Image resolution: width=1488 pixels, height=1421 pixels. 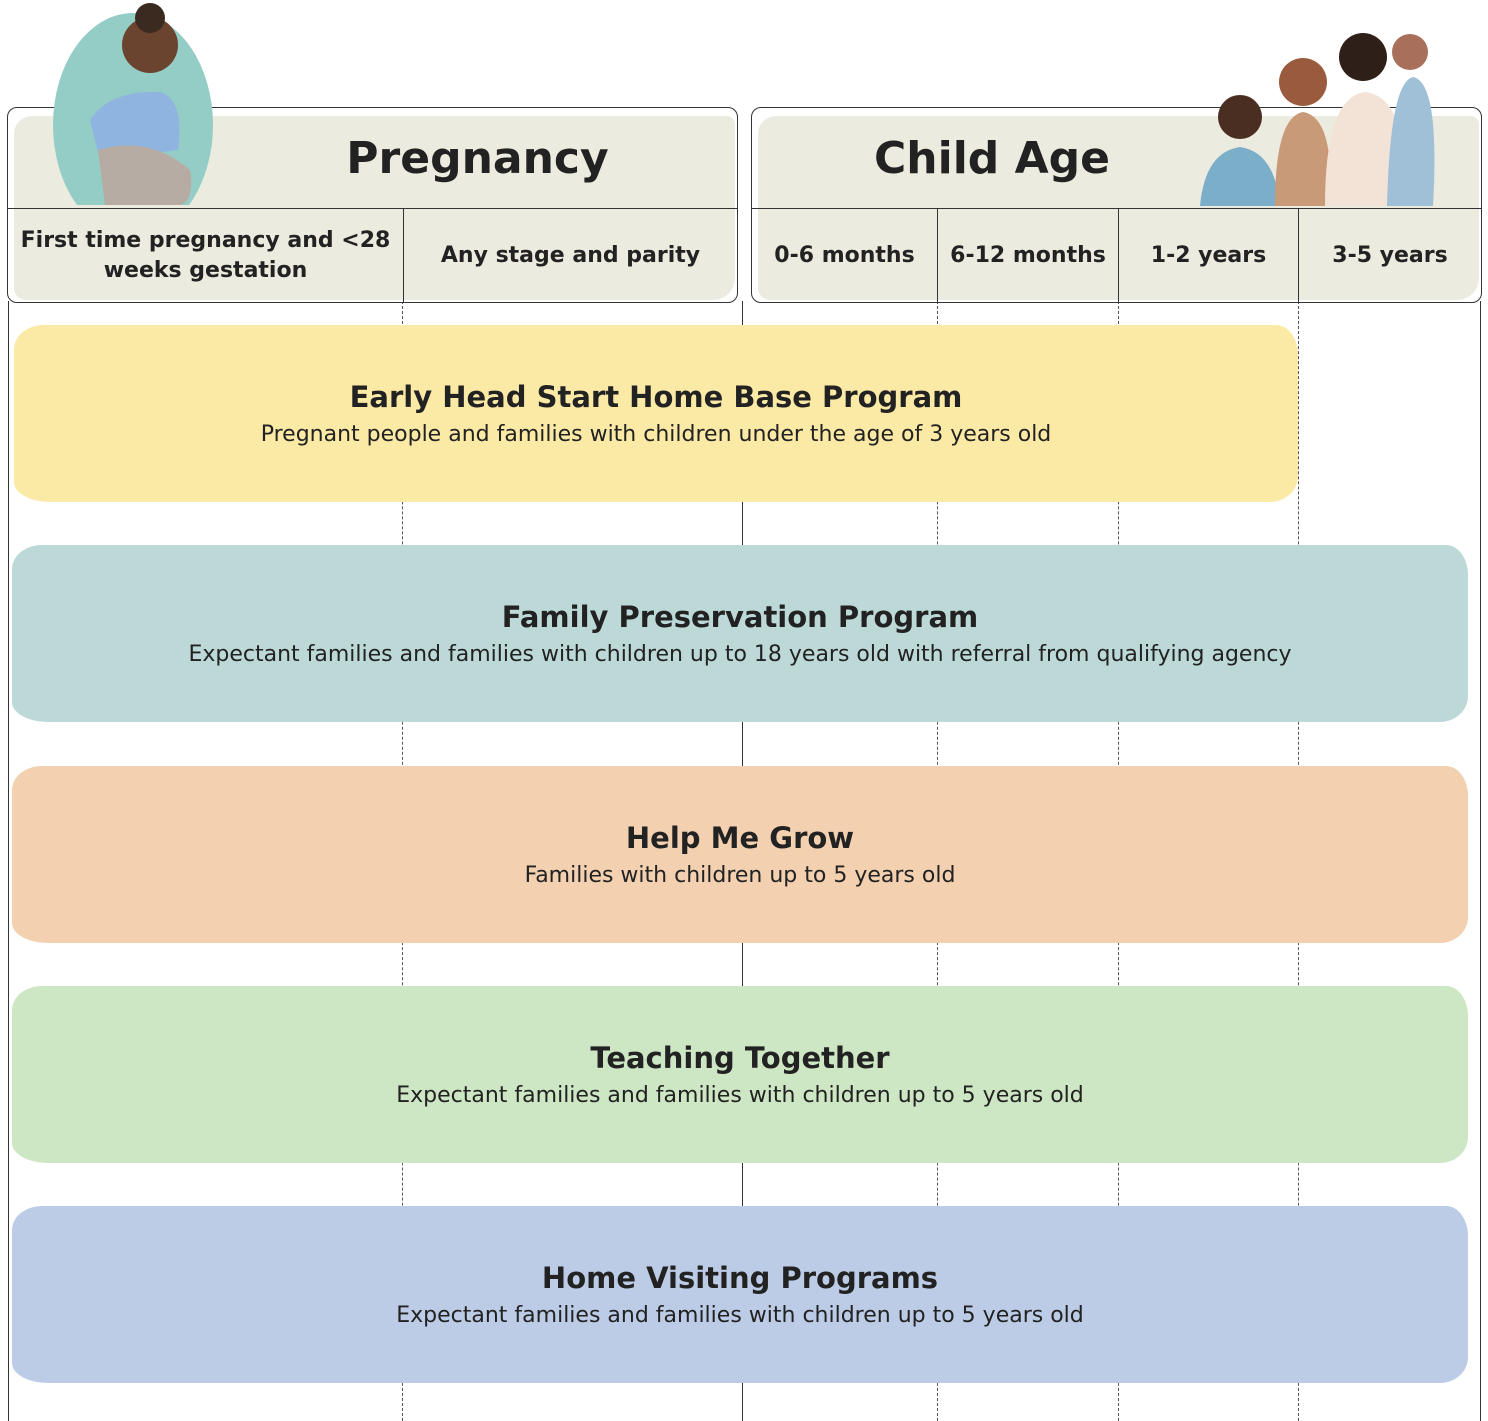 What do you see at coordinates (570, 256) in the screenshot?
I see `column-label: Any stage and parity` at bounding box center [570, 256].